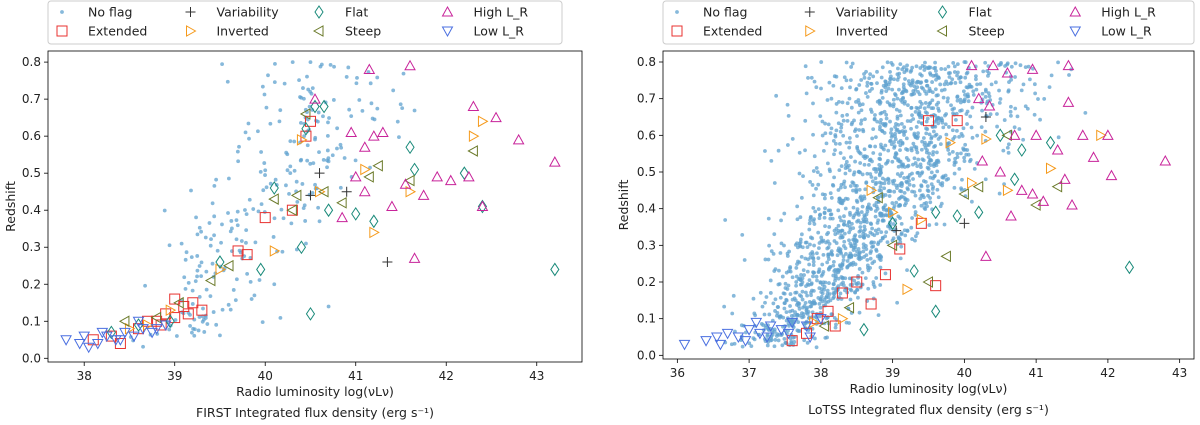 This screenshot has height=425, width=1200. I want to click on legend-high-l-r-marker, so click(1075, 11).